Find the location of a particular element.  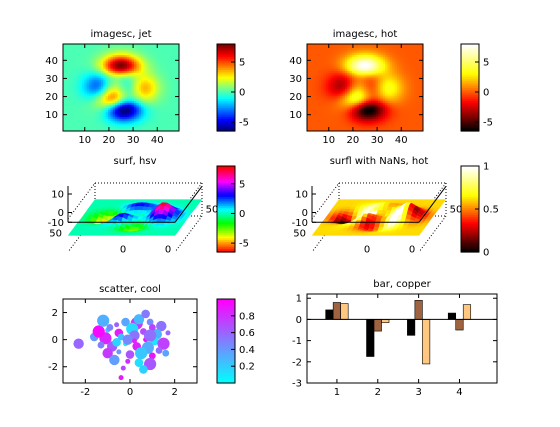

x-tick-label: 30 is located at coordinates (377, 140).